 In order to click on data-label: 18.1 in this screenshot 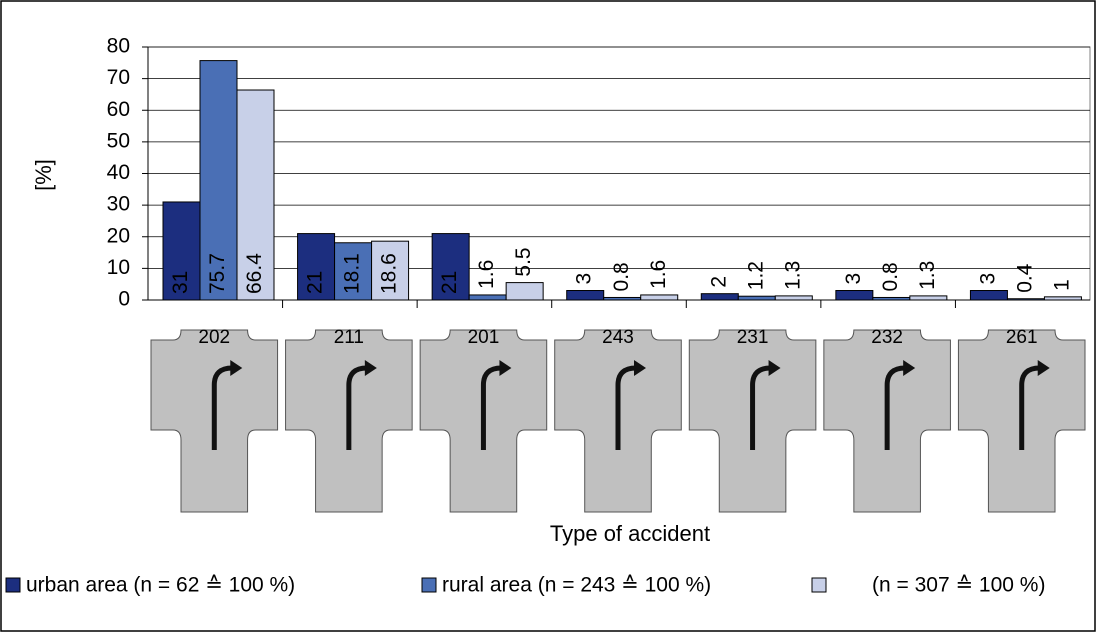, I will do `click(352, 273)`.